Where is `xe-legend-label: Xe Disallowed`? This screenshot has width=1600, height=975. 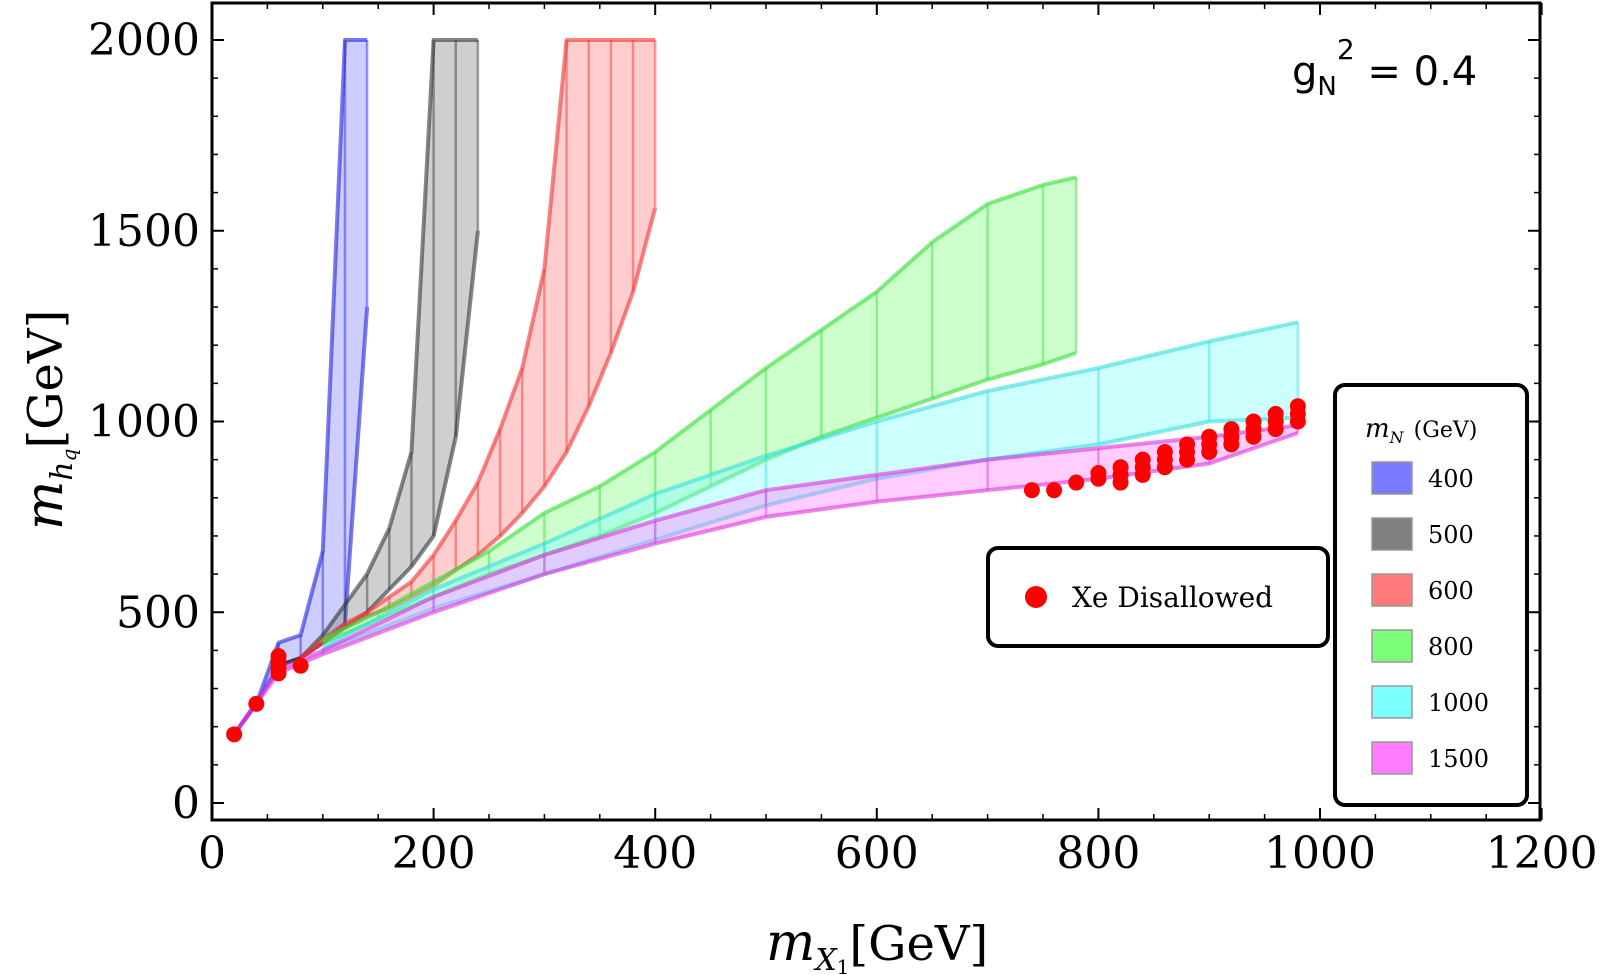
xe-legend-label: Xe Disallowed is located at coordinates (1172, 597).